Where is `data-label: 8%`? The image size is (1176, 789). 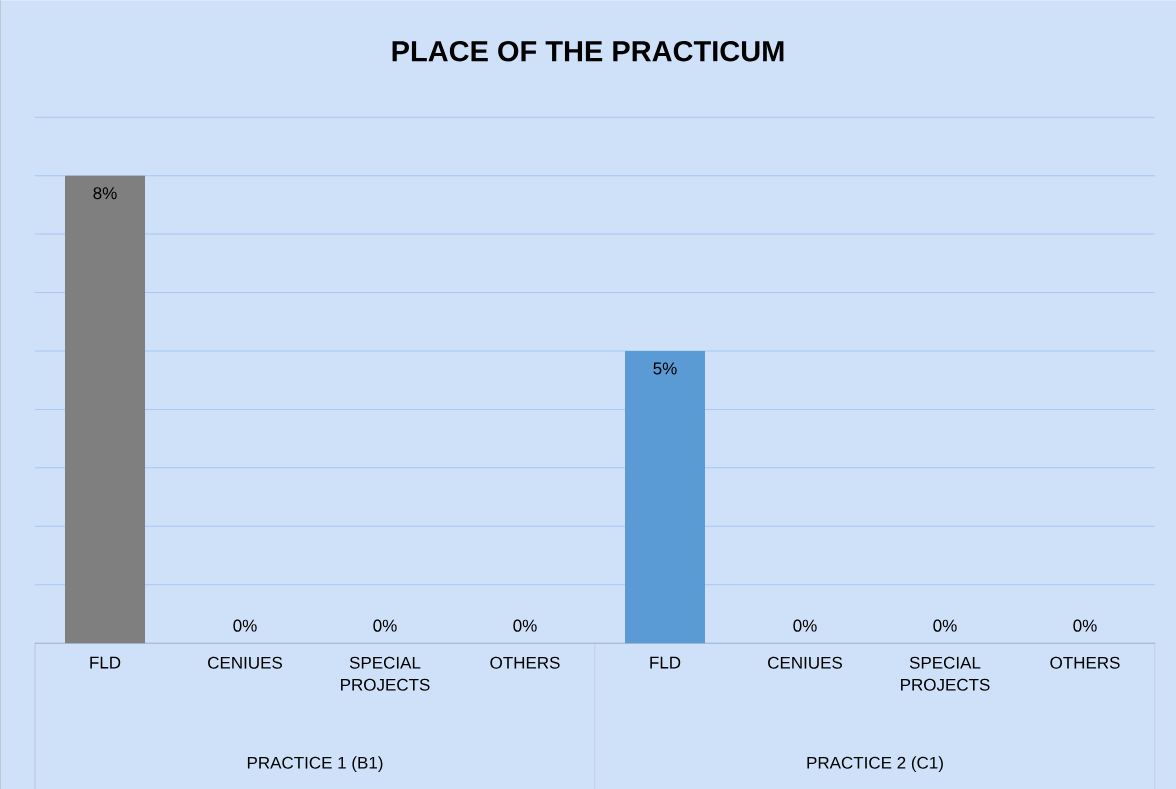
data-label: 8% is located at coordinates (105, 193).